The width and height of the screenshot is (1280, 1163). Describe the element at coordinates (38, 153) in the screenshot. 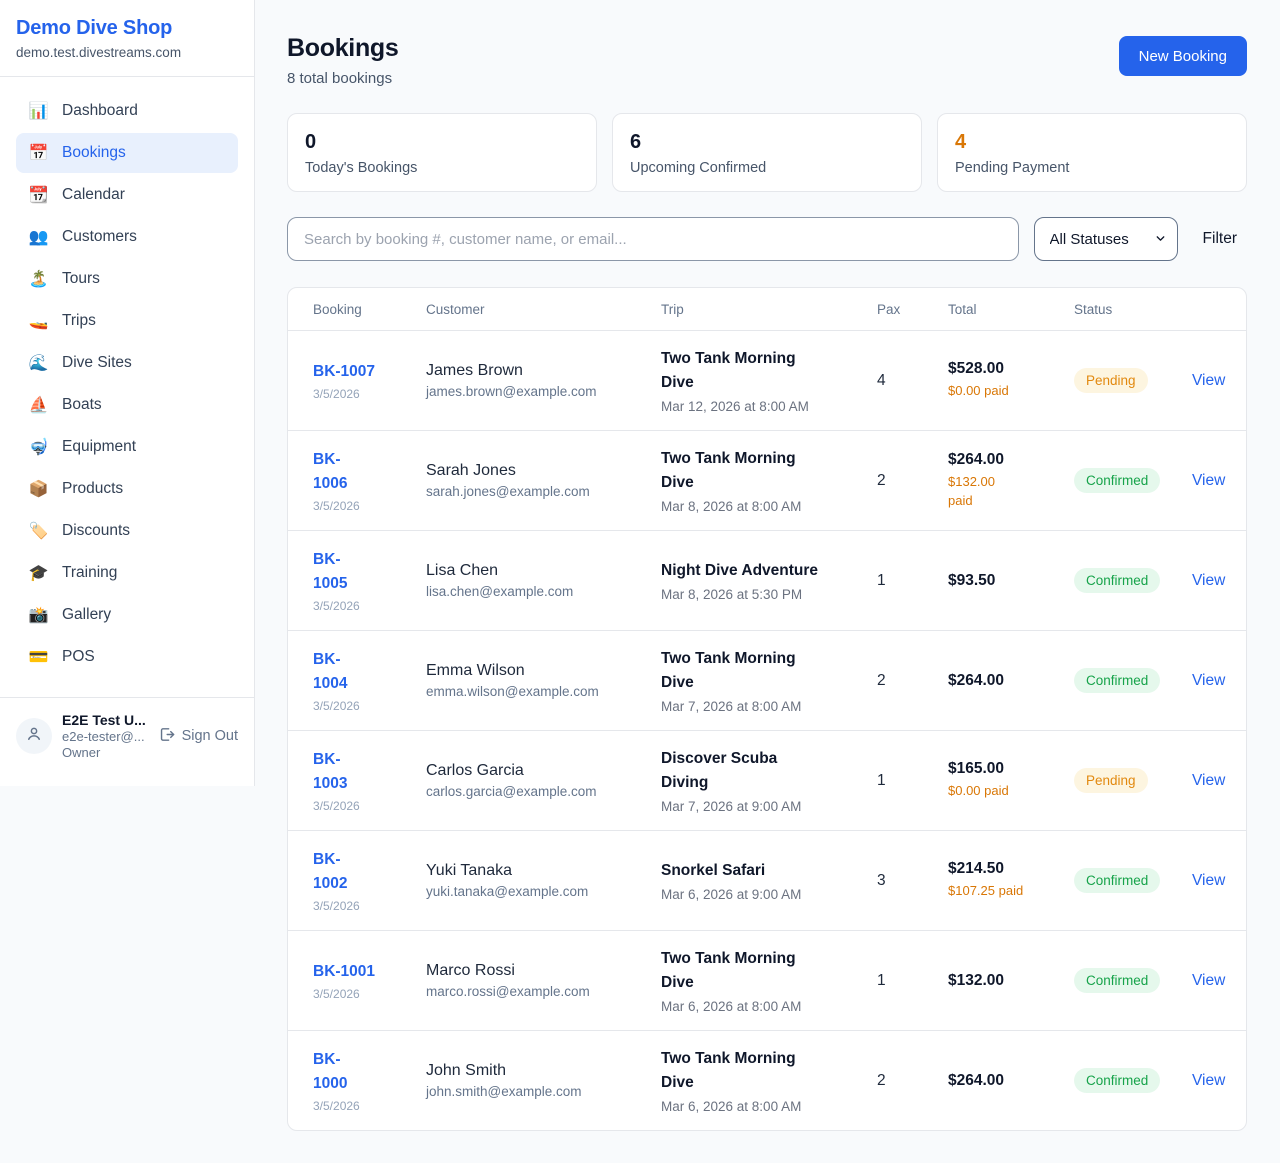

I see `bookings-icon: 📅` at that location.